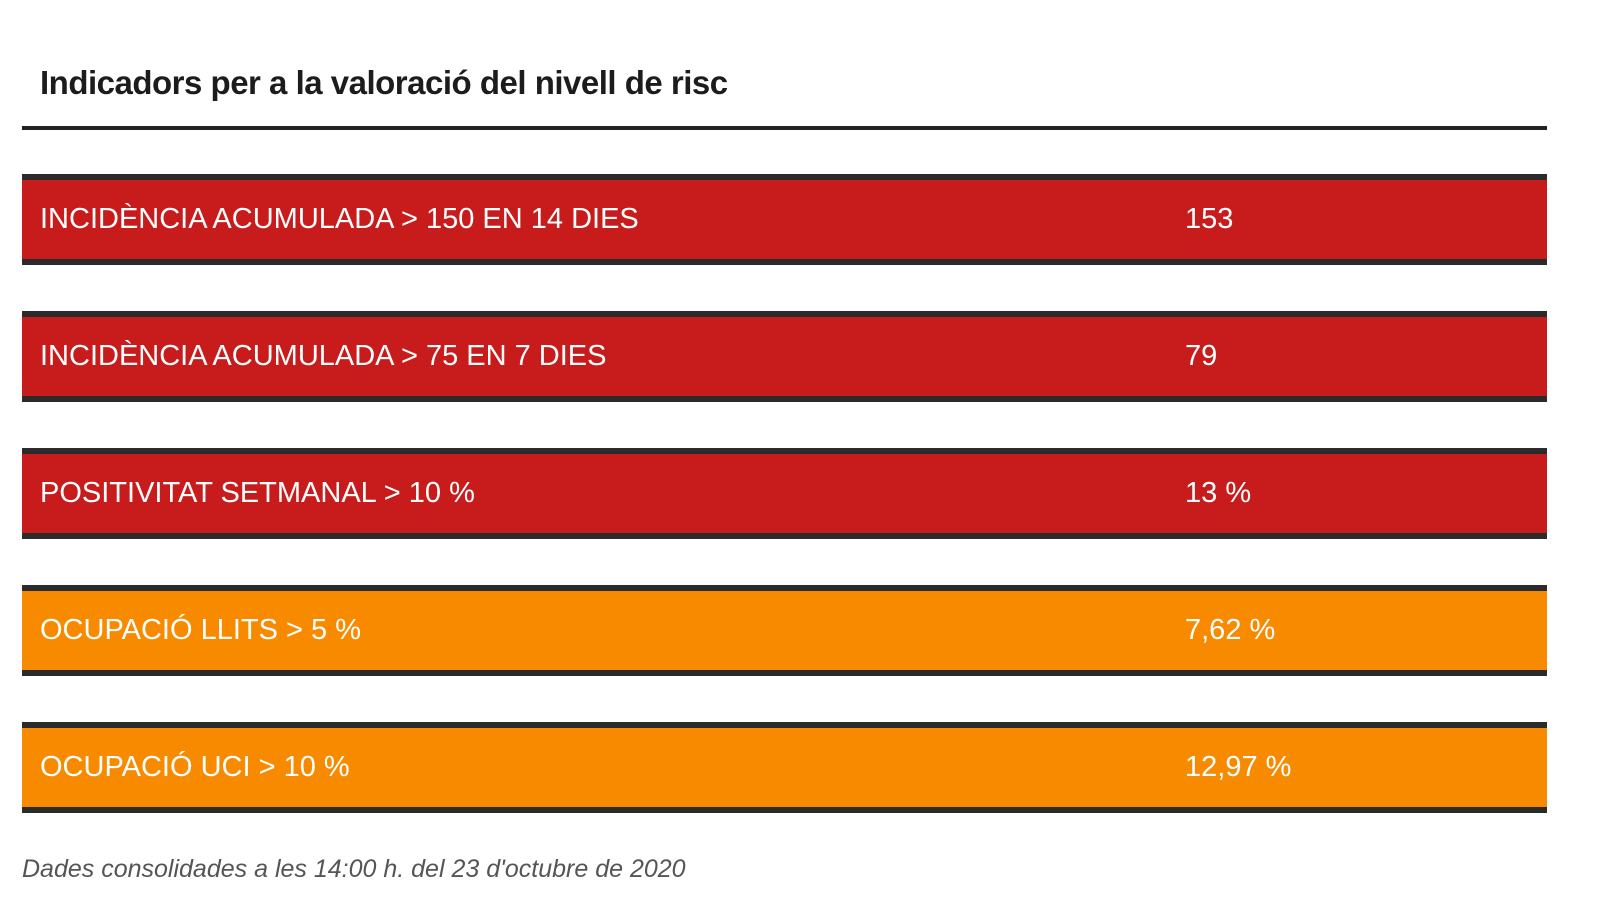 This screenshot has width=1600, height=900. I want to click on indicator-label: INCIDÈNCIA ACUMULADA > 75 EN 7 DIES, so click(323, 356).